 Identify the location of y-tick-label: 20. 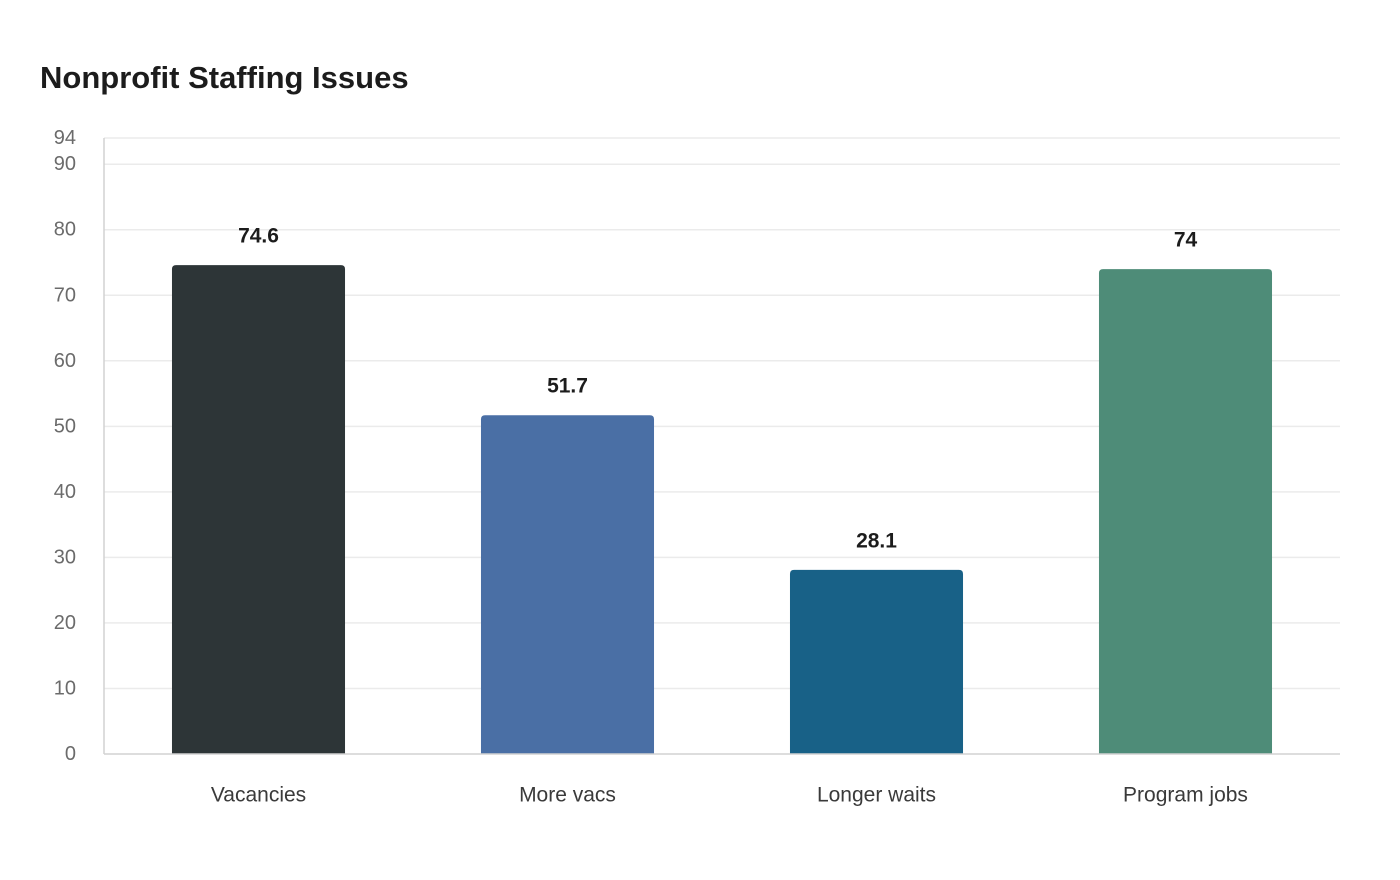
(65, 623).